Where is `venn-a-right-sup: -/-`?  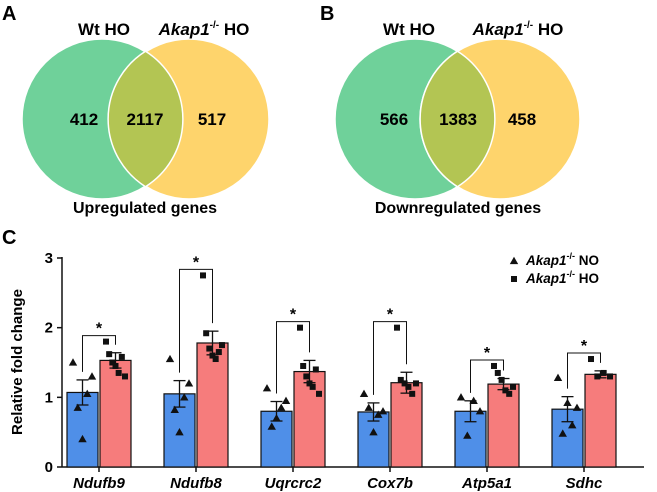 venn-a-right-sup: -/- is located at coordinates (214, 25).